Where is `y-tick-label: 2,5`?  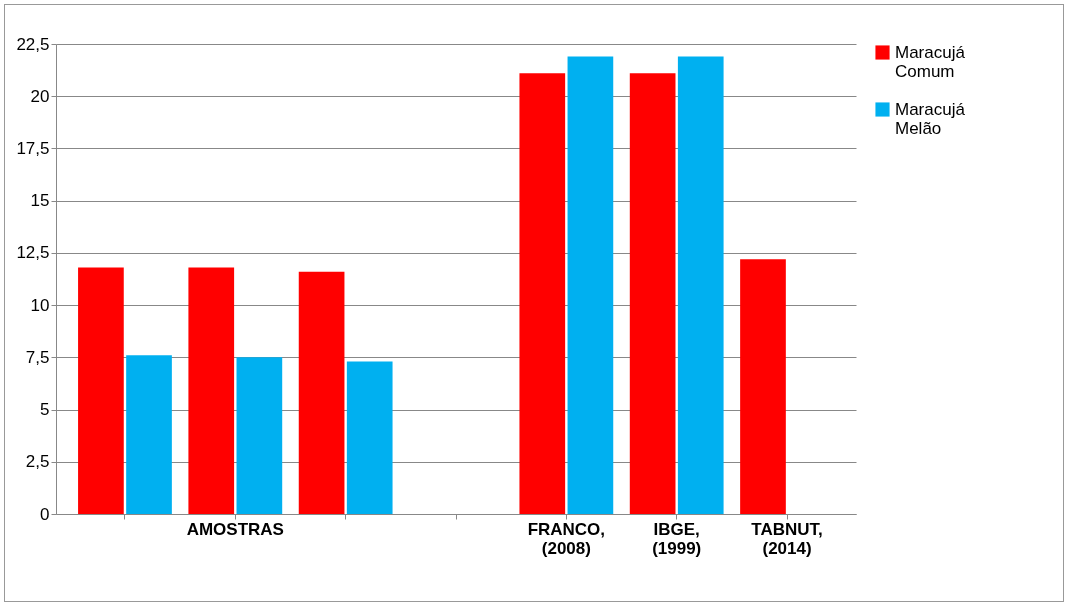 y-tick-label: 2,5 is located at coordinates (37, 462).